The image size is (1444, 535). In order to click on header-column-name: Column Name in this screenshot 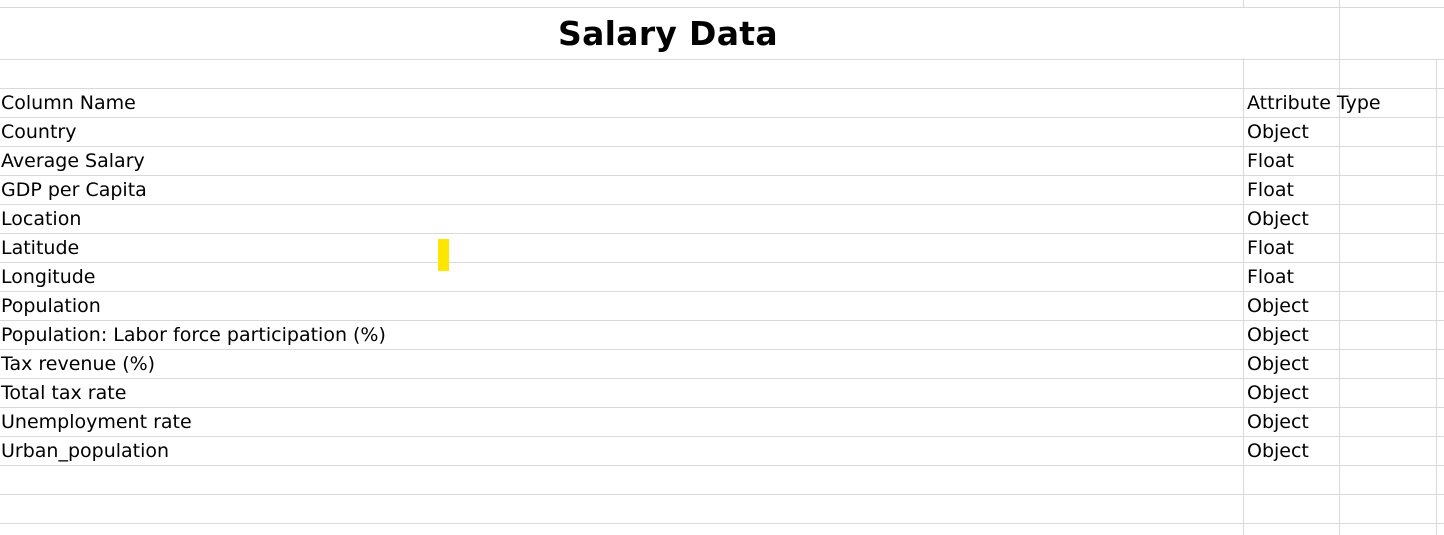, I will do `click(68, 103)`.